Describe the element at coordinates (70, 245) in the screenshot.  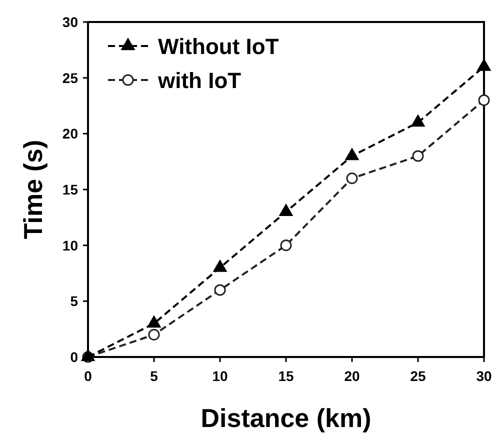
I see `y-tick-label: 10` at that location.